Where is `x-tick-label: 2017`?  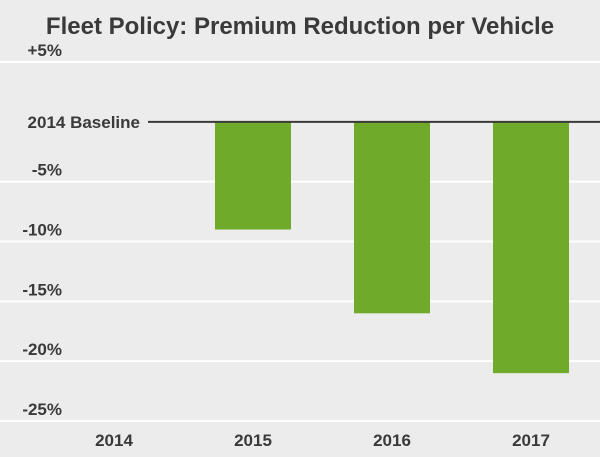
x-tick-label: 2017 is located at coordinates (531, 440).